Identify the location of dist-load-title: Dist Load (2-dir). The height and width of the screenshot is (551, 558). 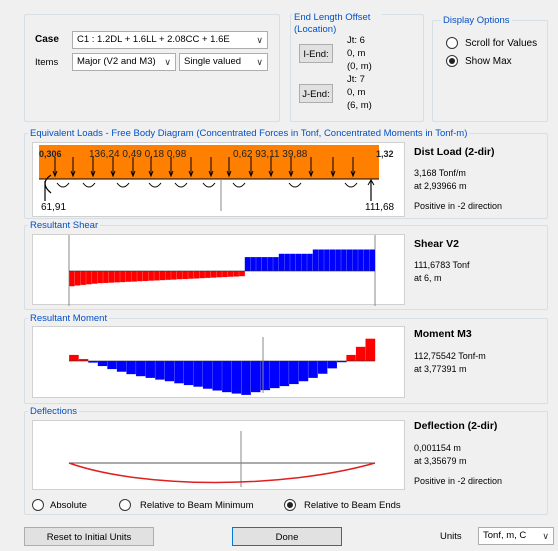
(454, 152).